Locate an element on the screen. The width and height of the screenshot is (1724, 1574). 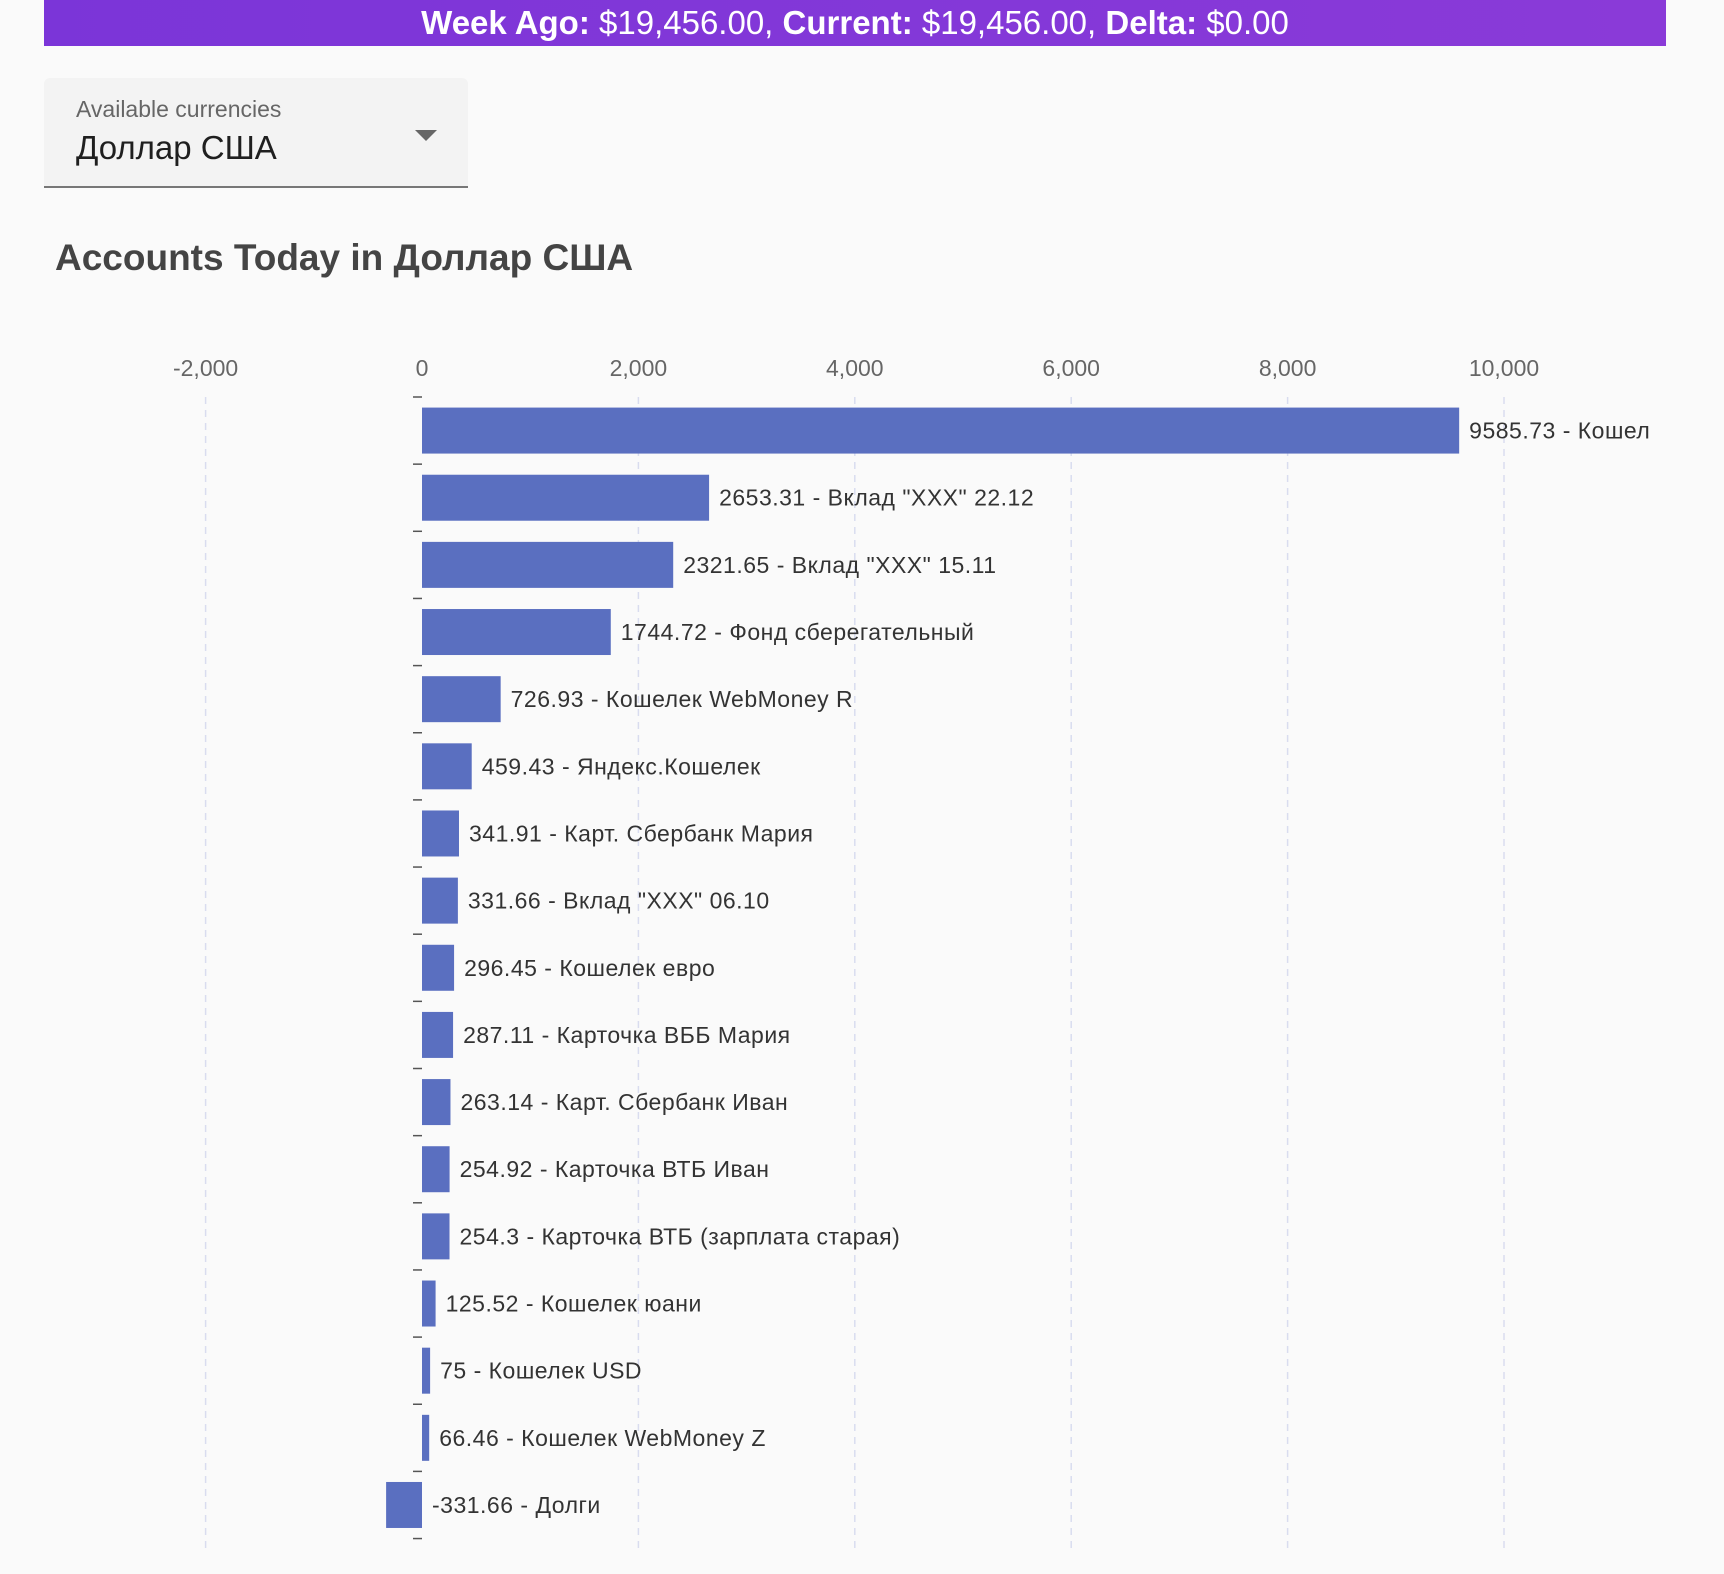
bar-data-label: -331.66 - Долги is located at coordinates (516, 1505).